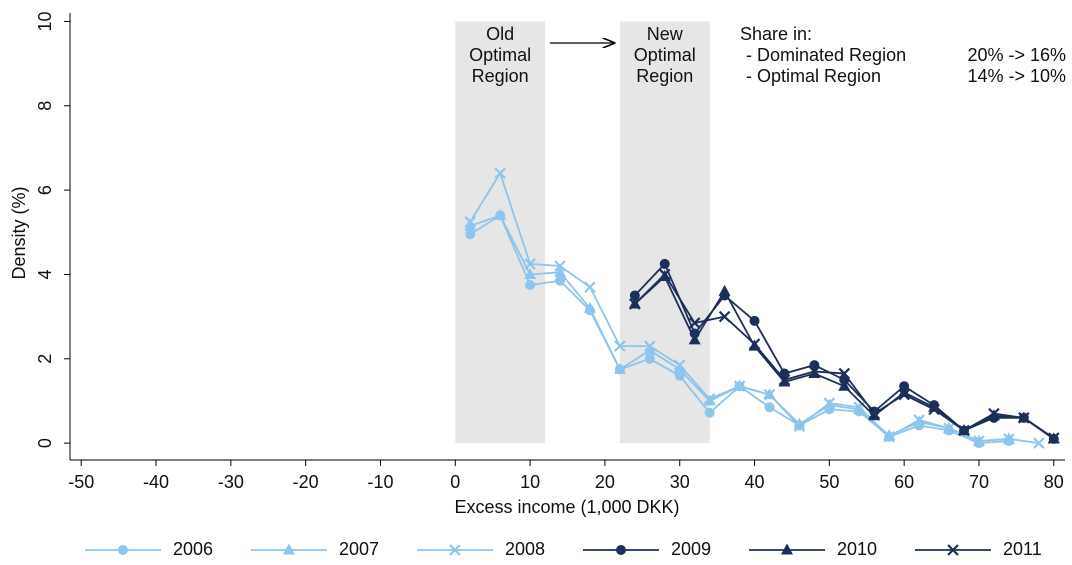 This screenshot has height=565, width=1072. I want to click on y-tick-label: 6, so click(45, 190).